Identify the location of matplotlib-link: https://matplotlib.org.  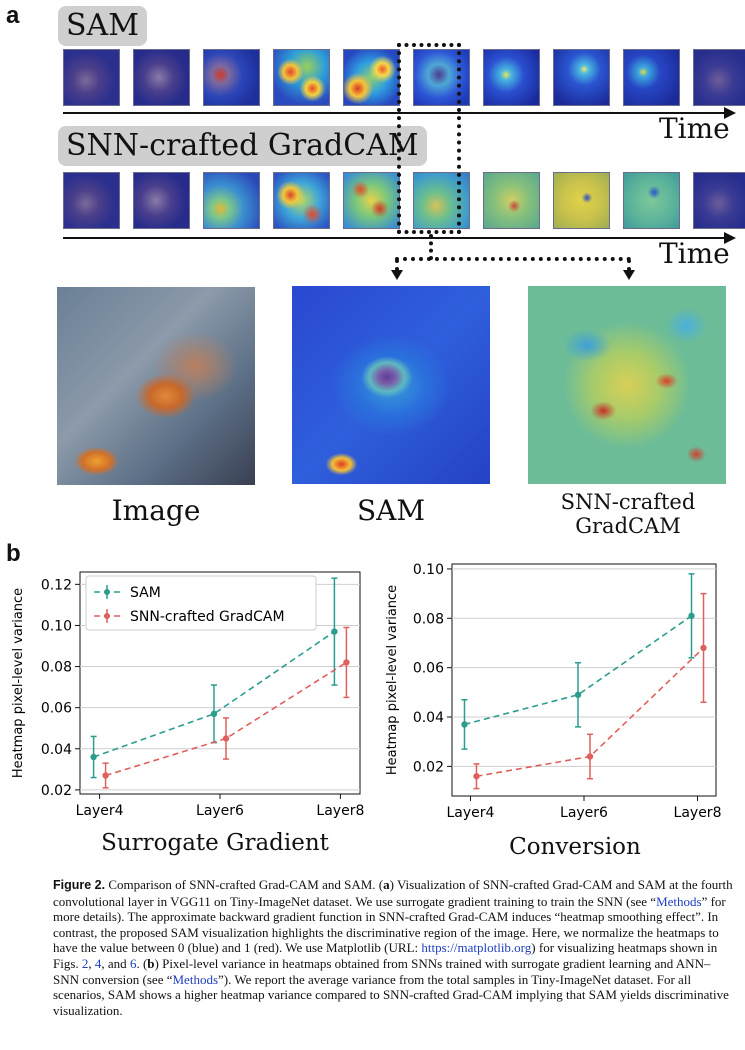
(476, 948).